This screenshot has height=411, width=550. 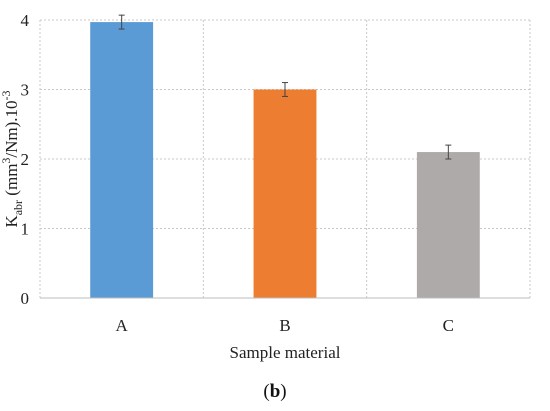 I want to click on x-axis-title: Sample material, so click(x=285, y=352).